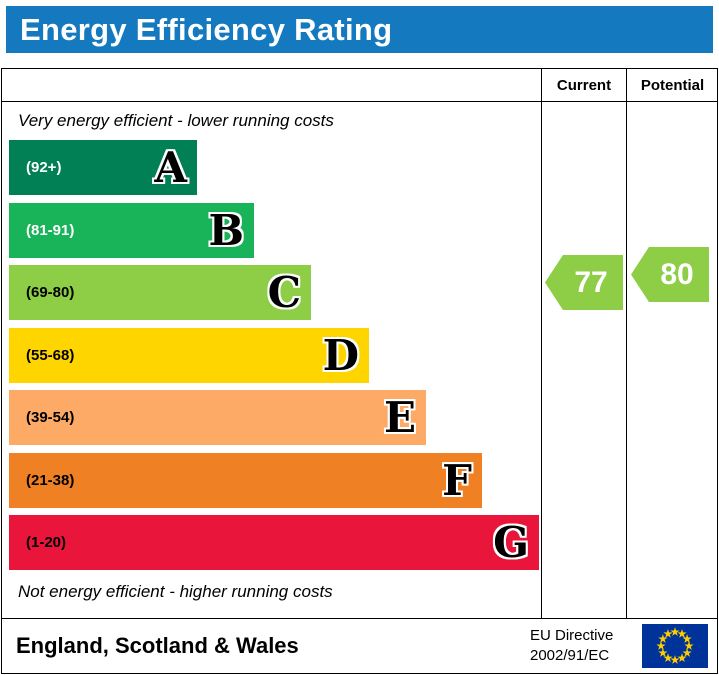 The width and height of the screenshot is (719, 675). What do you see at coordinates (217, 417) in the screenshot?
I see `band-bar-e: (39-54) E` at bounding box center [217, 417].